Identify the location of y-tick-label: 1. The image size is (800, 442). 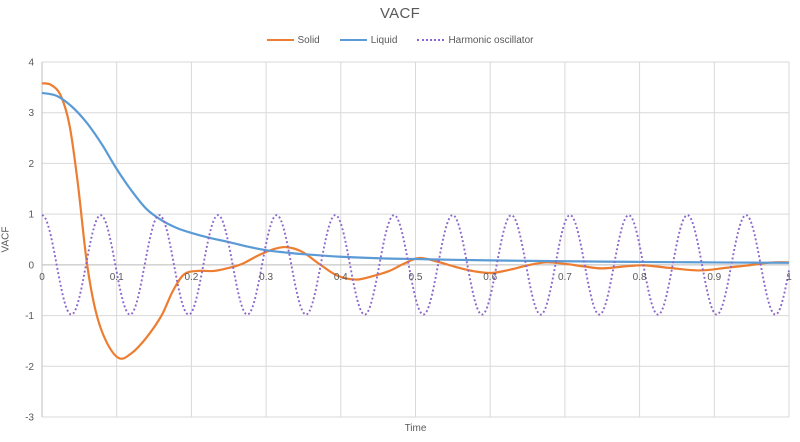
(31, 215).